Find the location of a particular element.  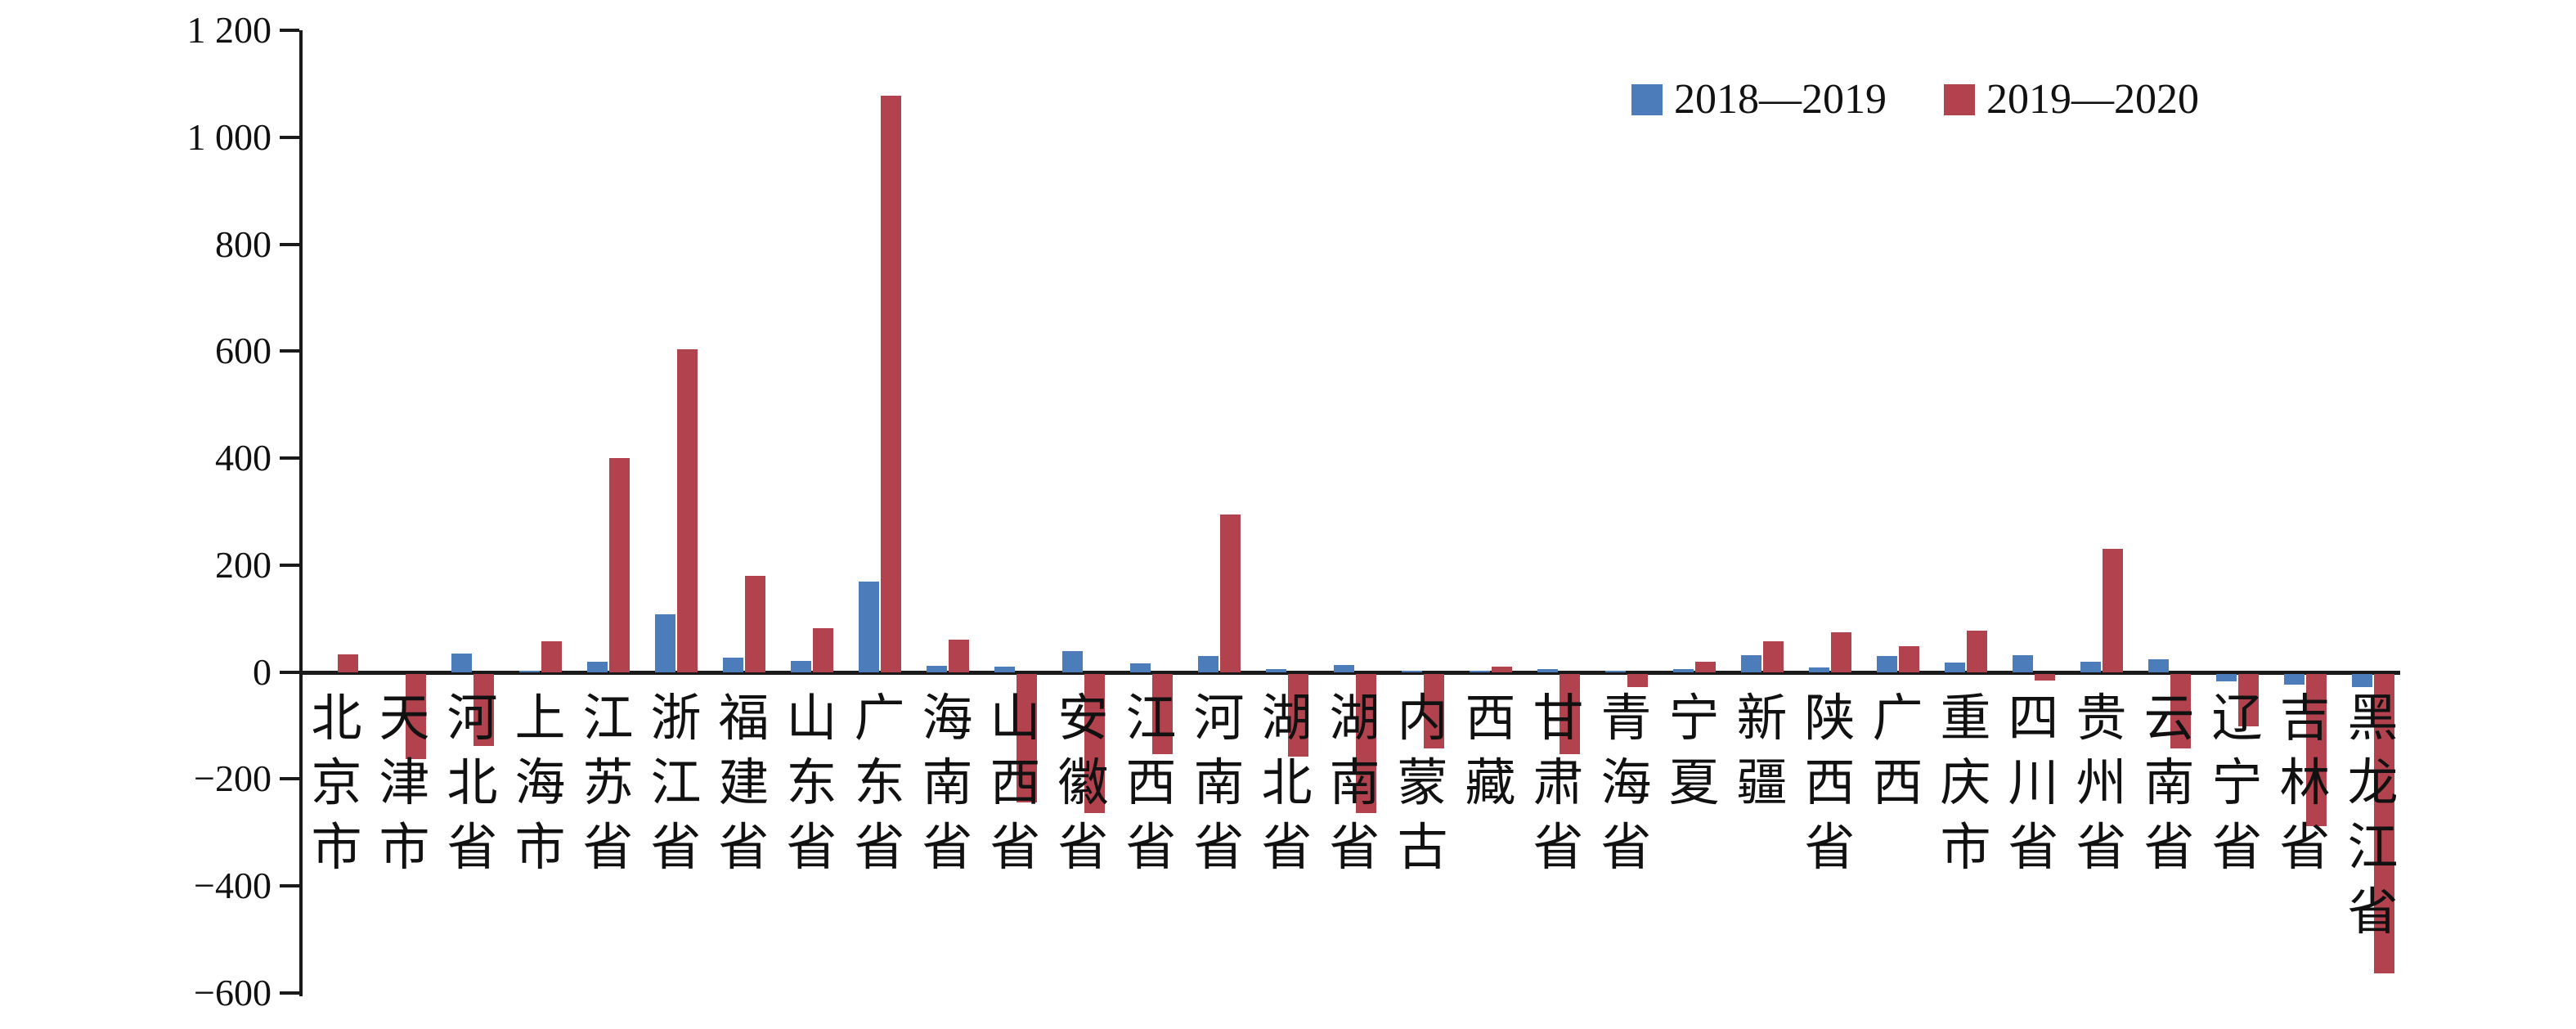

x-axis-label-char: 新 is located at coordinates (1762, 718).